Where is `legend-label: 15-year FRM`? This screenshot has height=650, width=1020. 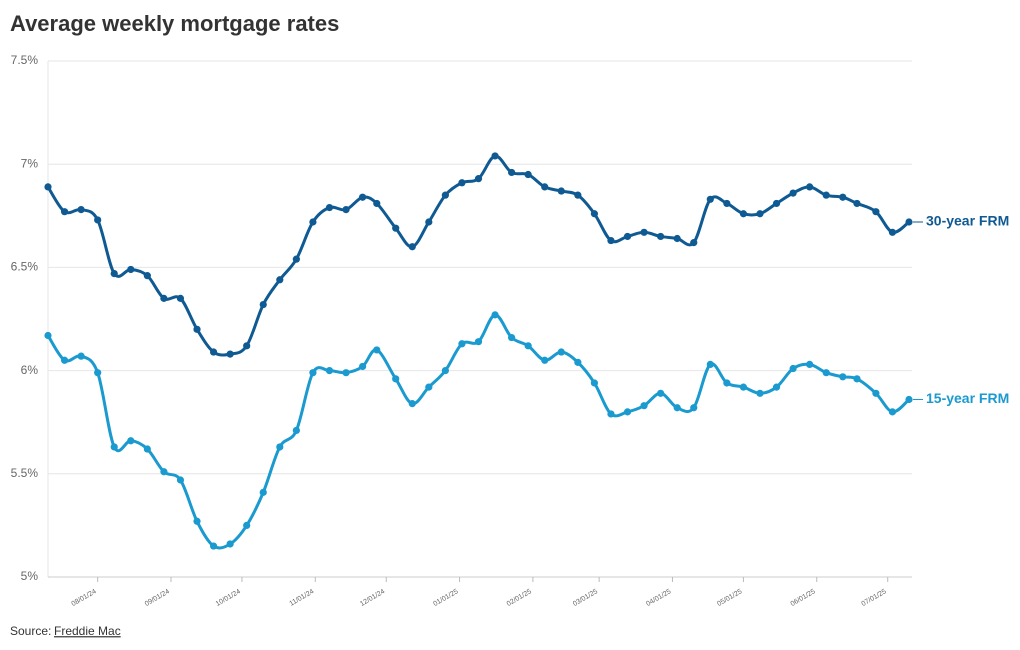
legend-label: 15-year FRM is located at coordinates (967, 398).